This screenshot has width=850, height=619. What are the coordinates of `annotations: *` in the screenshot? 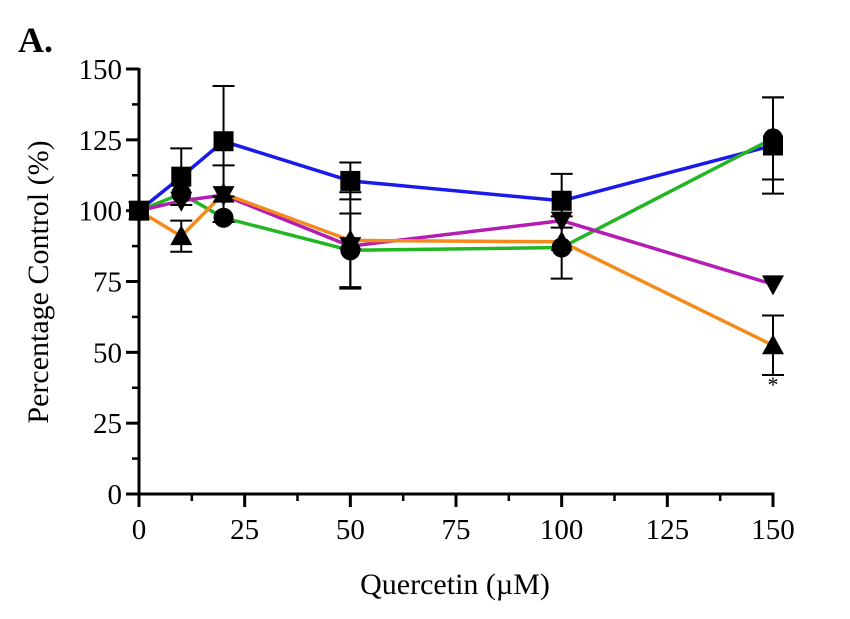 It's located at (773, 384).